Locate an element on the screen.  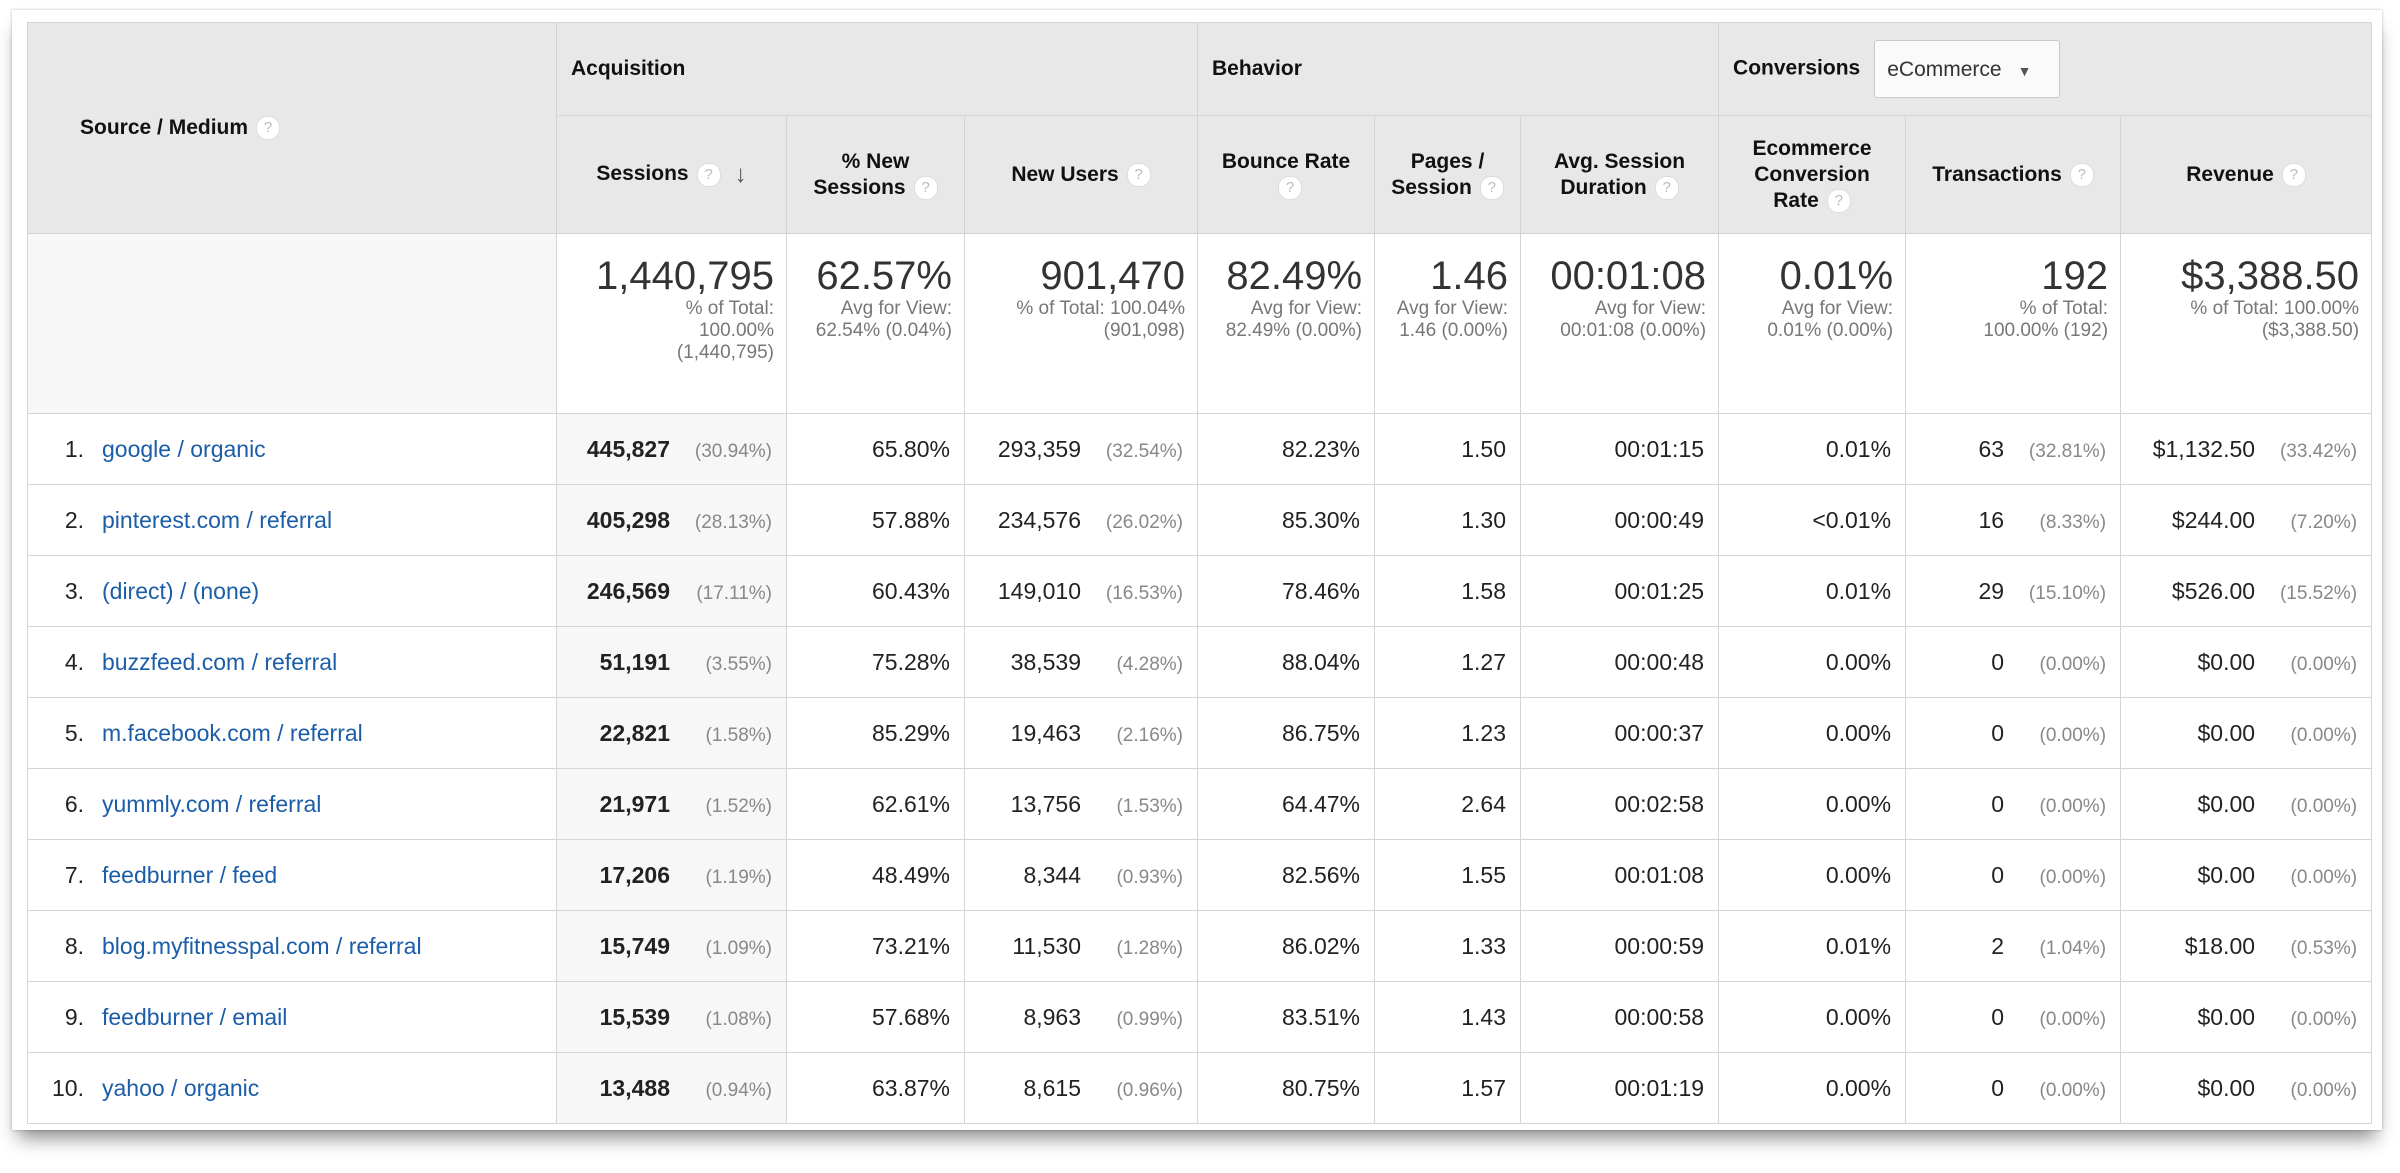
avg-session-duration-cell: 00:00:48 is located at coordinates (1620, 662).